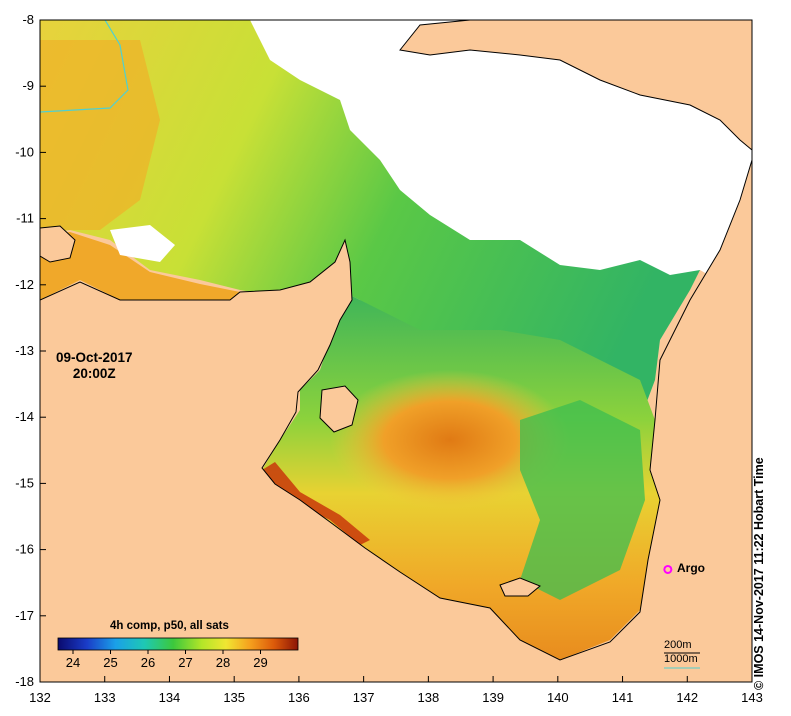  What do you see at coordinates (142, 243) in the screenshot?
I see `cloud-patch-west` at bounding box center [142, 243].